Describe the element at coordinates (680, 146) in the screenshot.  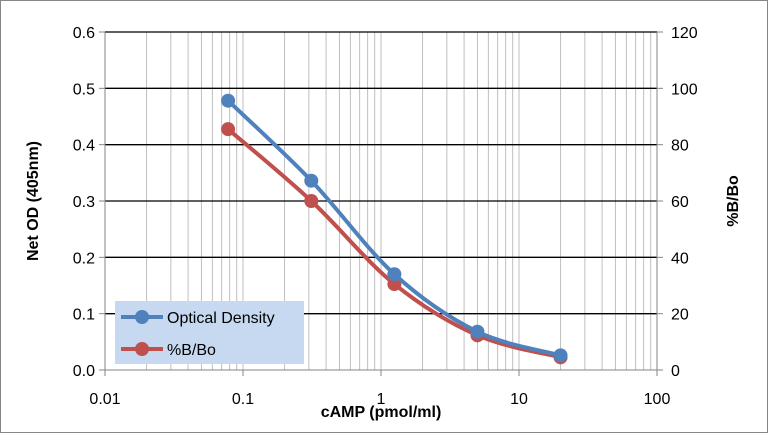
I see `y2-tick-label: 80` at that location.